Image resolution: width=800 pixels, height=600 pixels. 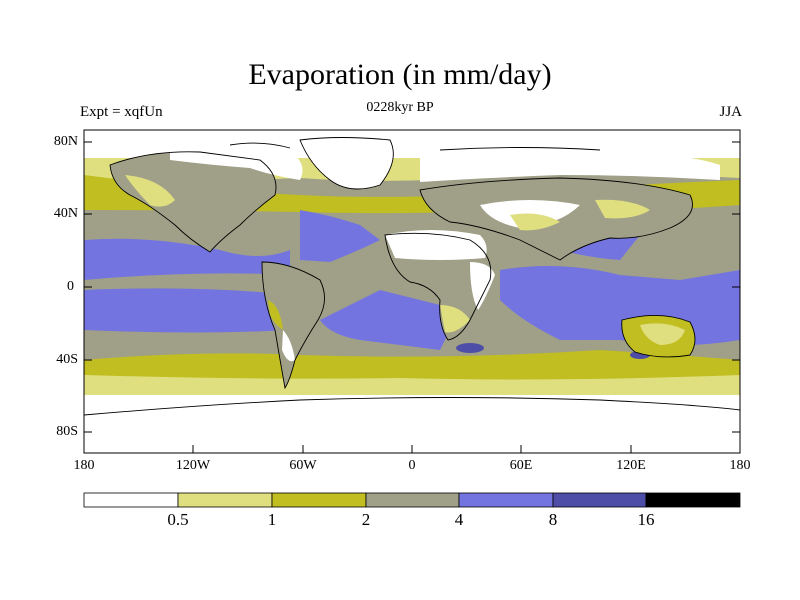 I want to click on lon-ticks, so click(x=412, y=449).